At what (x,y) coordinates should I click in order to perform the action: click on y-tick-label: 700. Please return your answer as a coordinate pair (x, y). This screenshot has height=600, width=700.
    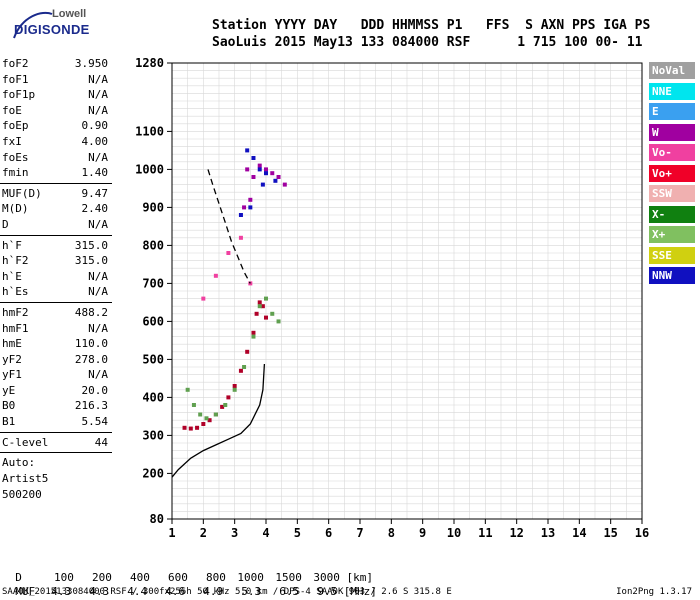
    Looking at the image, I should click on (153, 283).